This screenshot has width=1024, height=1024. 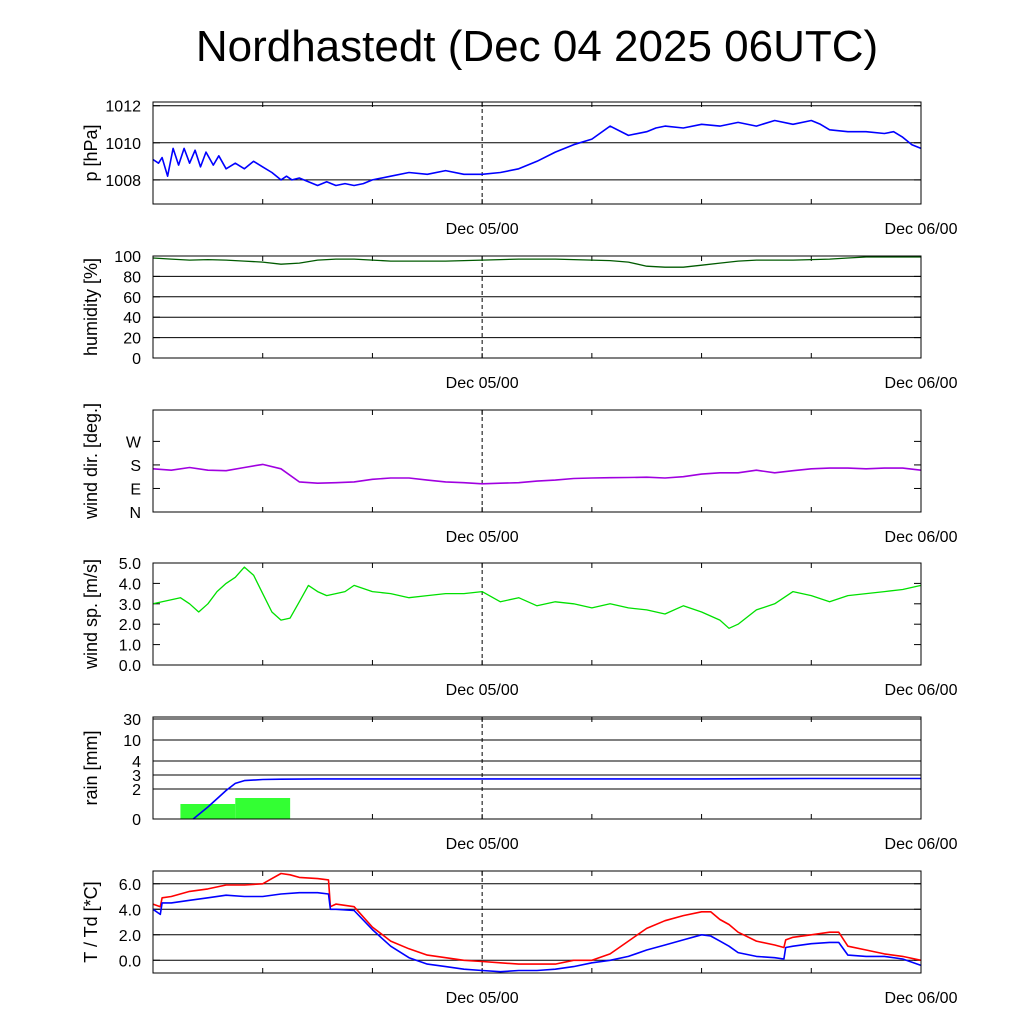 What do you see at coordinates (132, 298) in the screenshot?
I see `y-tick-label: 60` at bounding box center [132, 298].